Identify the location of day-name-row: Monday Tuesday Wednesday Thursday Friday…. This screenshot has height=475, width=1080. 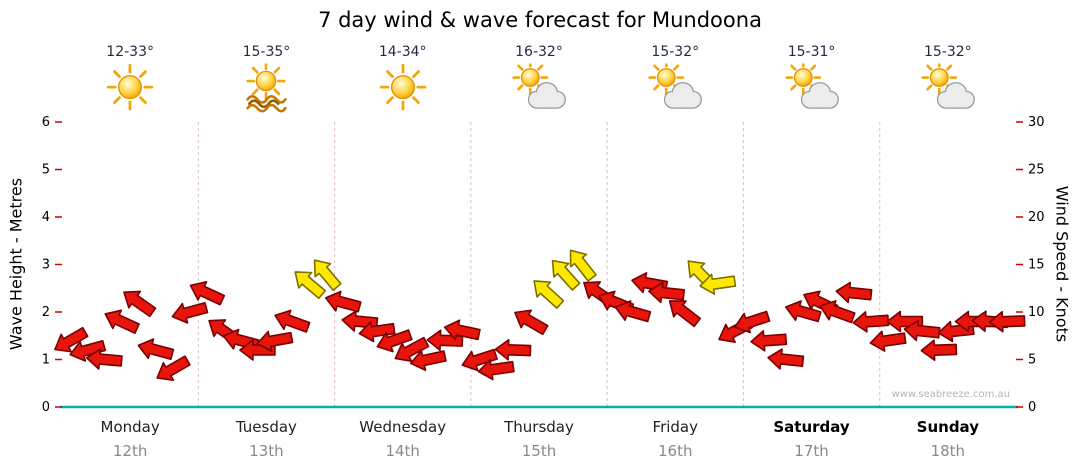
(539, 427).